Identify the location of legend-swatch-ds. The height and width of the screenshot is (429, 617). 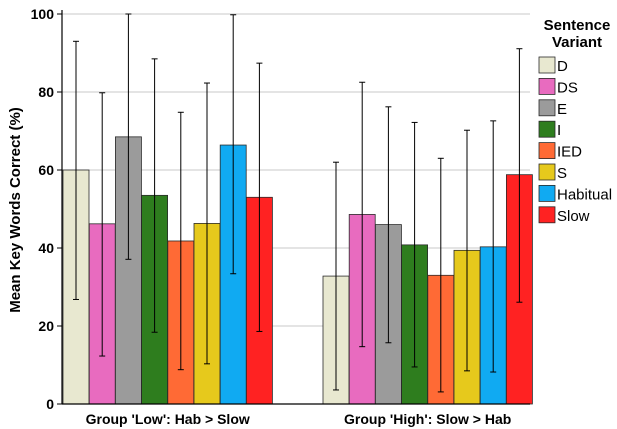
(547, 86).